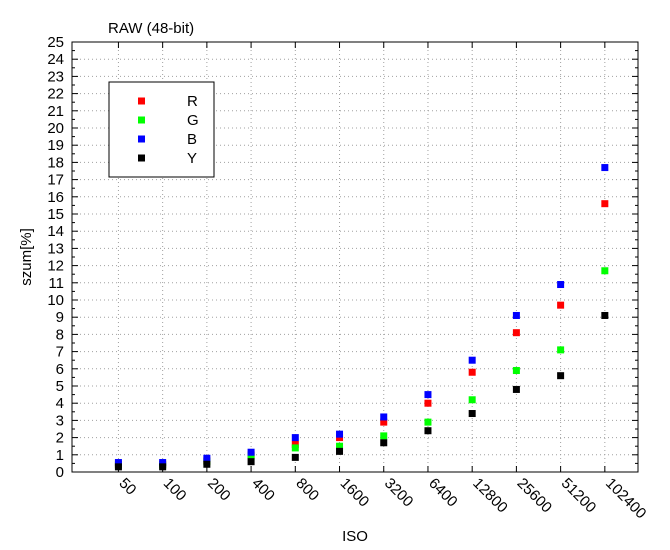  What do you see at coordinates (55, 76) in the screenshot?
I see `y-tick-label: 23` at bounding box center [55, 76].